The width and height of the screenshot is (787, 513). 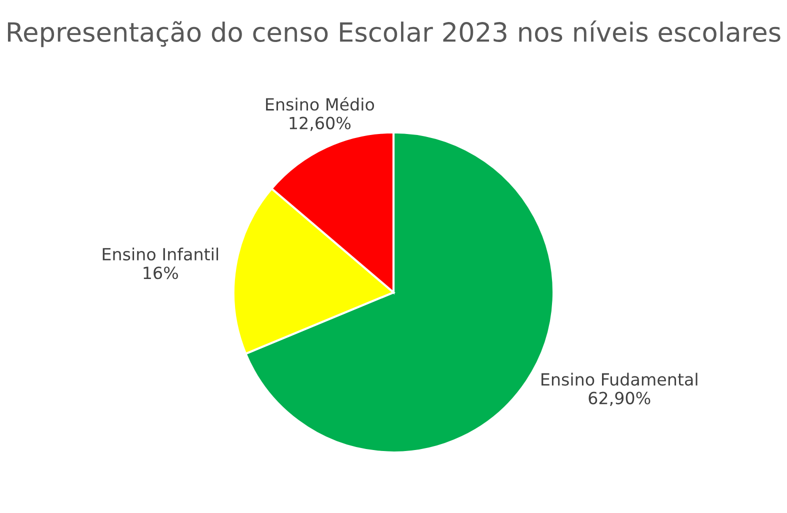 What do you see at coordinates (620, 379) in the screenshot?
I see `slice-label: Ensino Fudamental` at bounding box center [620, 379].